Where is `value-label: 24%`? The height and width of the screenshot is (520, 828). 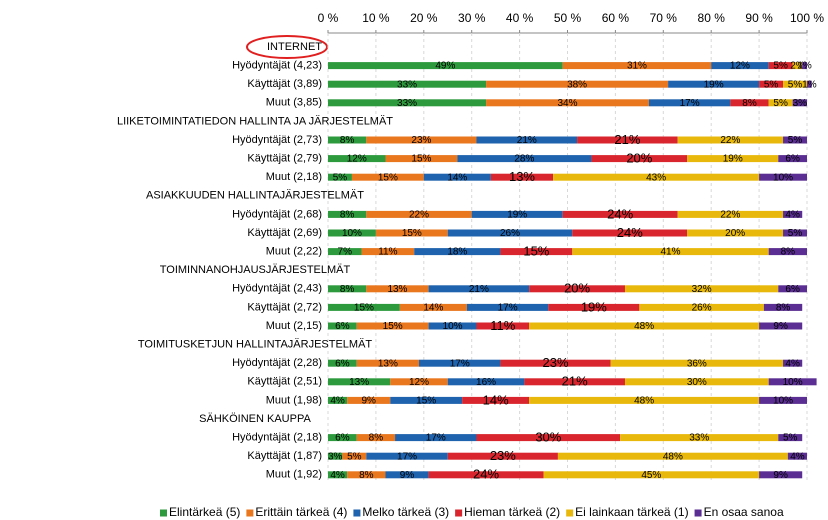
value-label: 24% is located at coordinates (630, 232).